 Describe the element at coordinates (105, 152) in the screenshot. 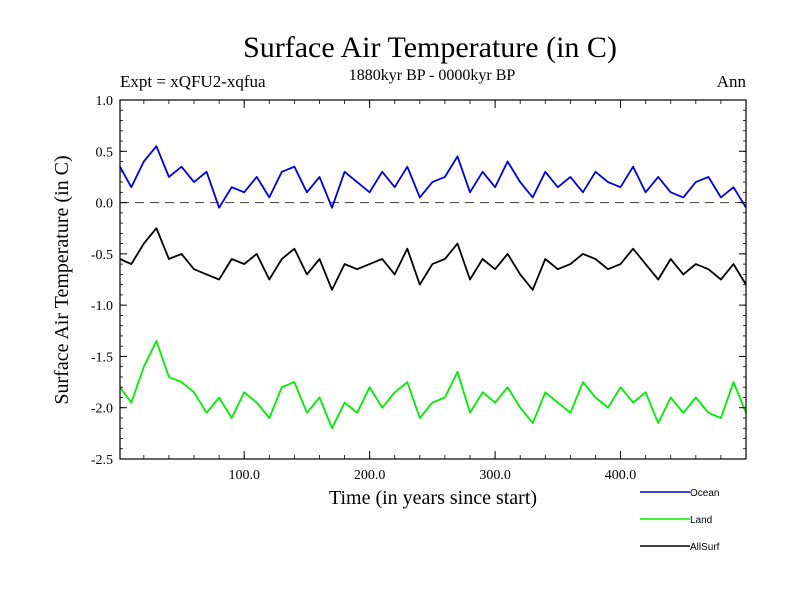

I see `y-tick-label: 0.5` at that location.